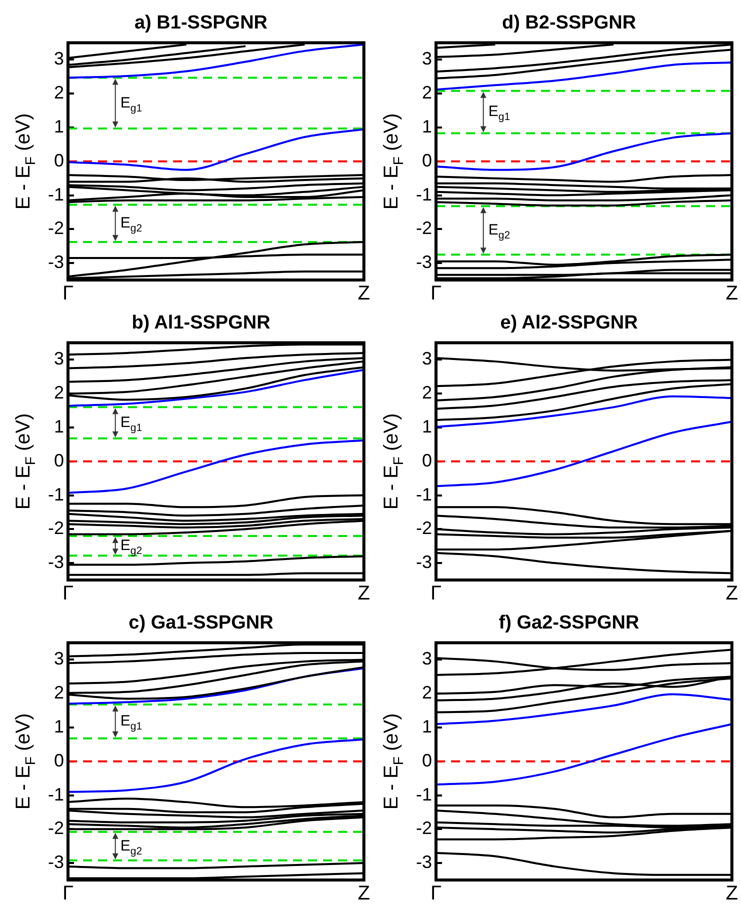 The width and height of the screenshot is (741, 914). Describe the element at coordinates (569, 623) in the screenshot. I see `chart-title: f) Ga2-SSPGNR` at that location.